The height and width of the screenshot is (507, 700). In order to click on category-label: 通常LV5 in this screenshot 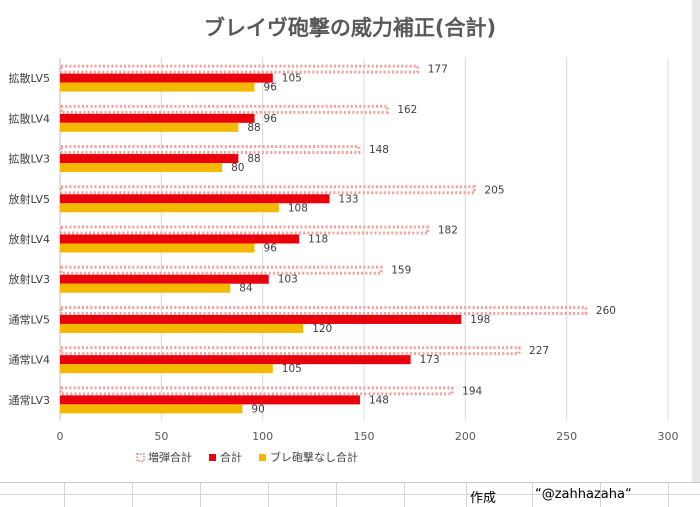, I will do `click(29, 319)`.